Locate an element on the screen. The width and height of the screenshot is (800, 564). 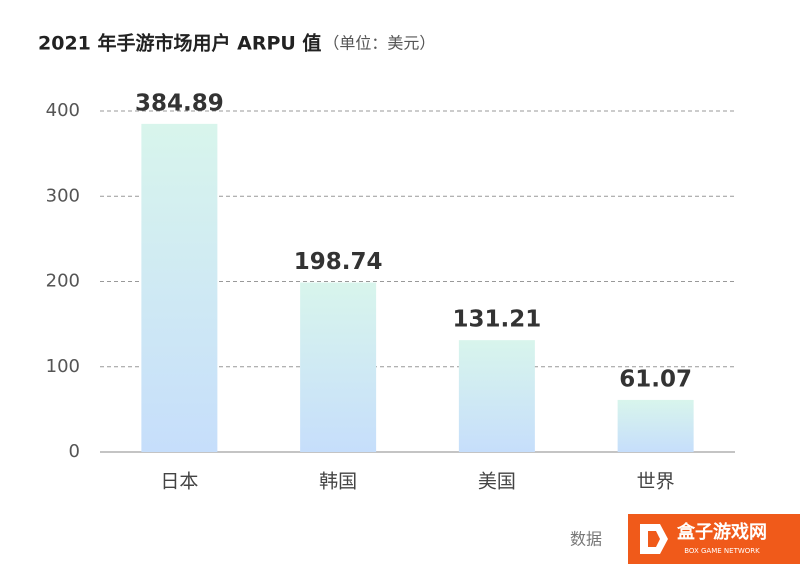
data-label: 384.89 is located at coordinates (179, 103).